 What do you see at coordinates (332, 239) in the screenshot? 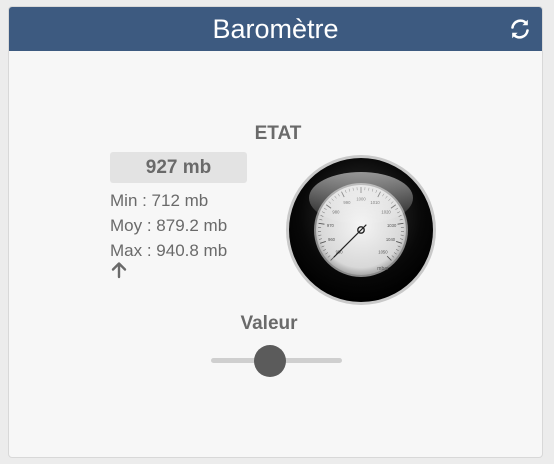
I see `gauge-tick-label: 960` at bounding box center [332, 239].